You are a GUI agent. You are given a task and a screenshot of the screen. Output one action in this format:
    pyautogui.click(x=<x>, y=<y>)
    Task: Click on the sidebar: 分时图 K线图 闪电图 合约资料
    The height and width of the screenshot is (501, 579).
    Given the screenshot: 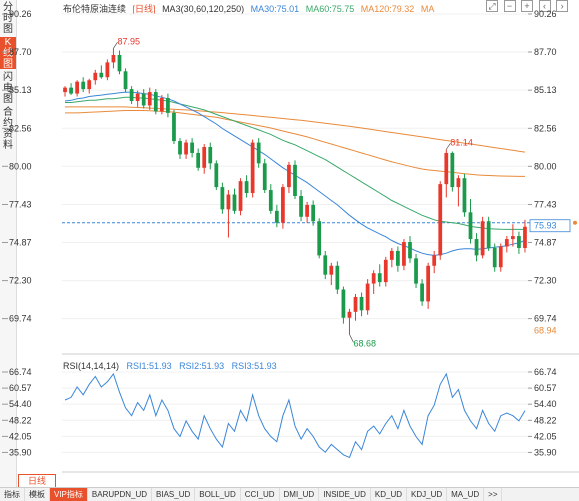 What is the action you would take?
    pyautogui.click(x=8, y=243)
    